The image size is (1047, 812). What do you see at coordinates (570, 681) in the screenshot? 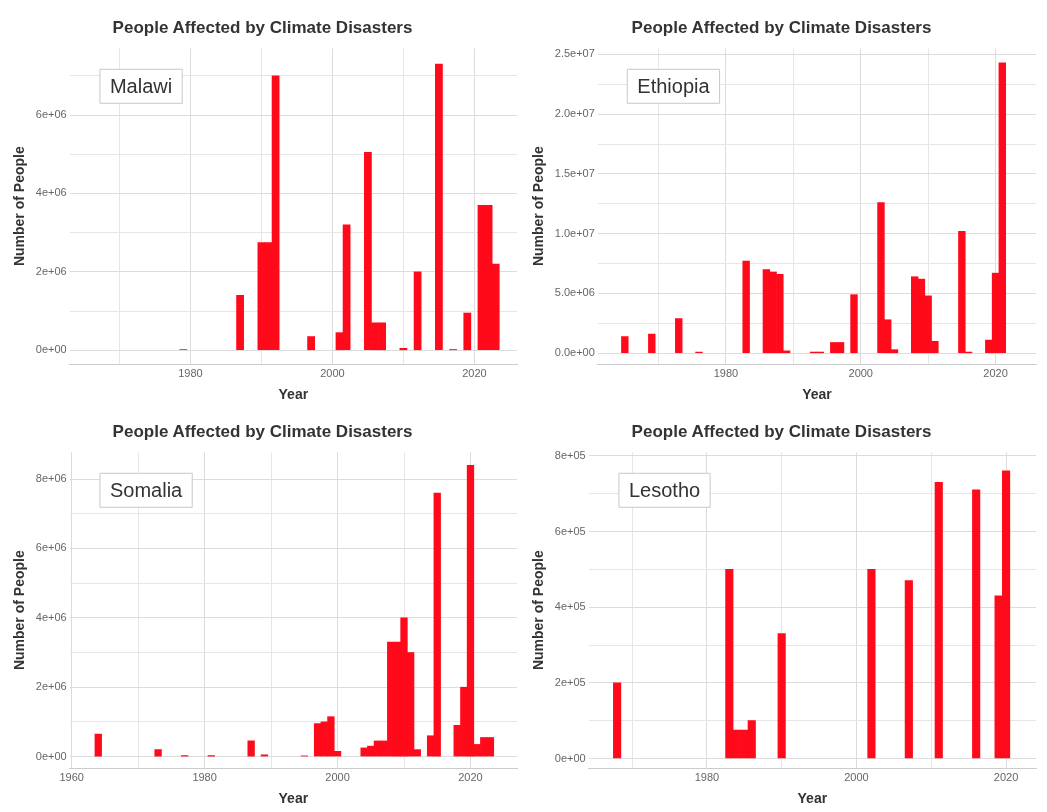
I see `y-tick-label: 2e+05` at bounding box center [570, 681].